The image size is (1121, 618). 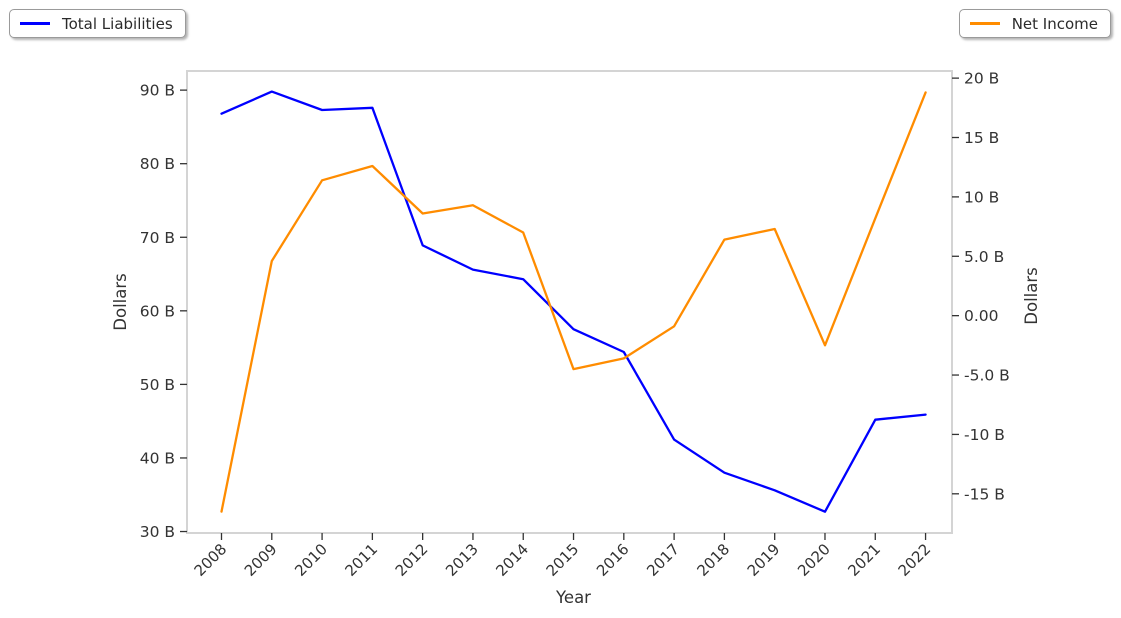 I want to click on y-right-tick-label: 0.00, so click(x=981, y=316).